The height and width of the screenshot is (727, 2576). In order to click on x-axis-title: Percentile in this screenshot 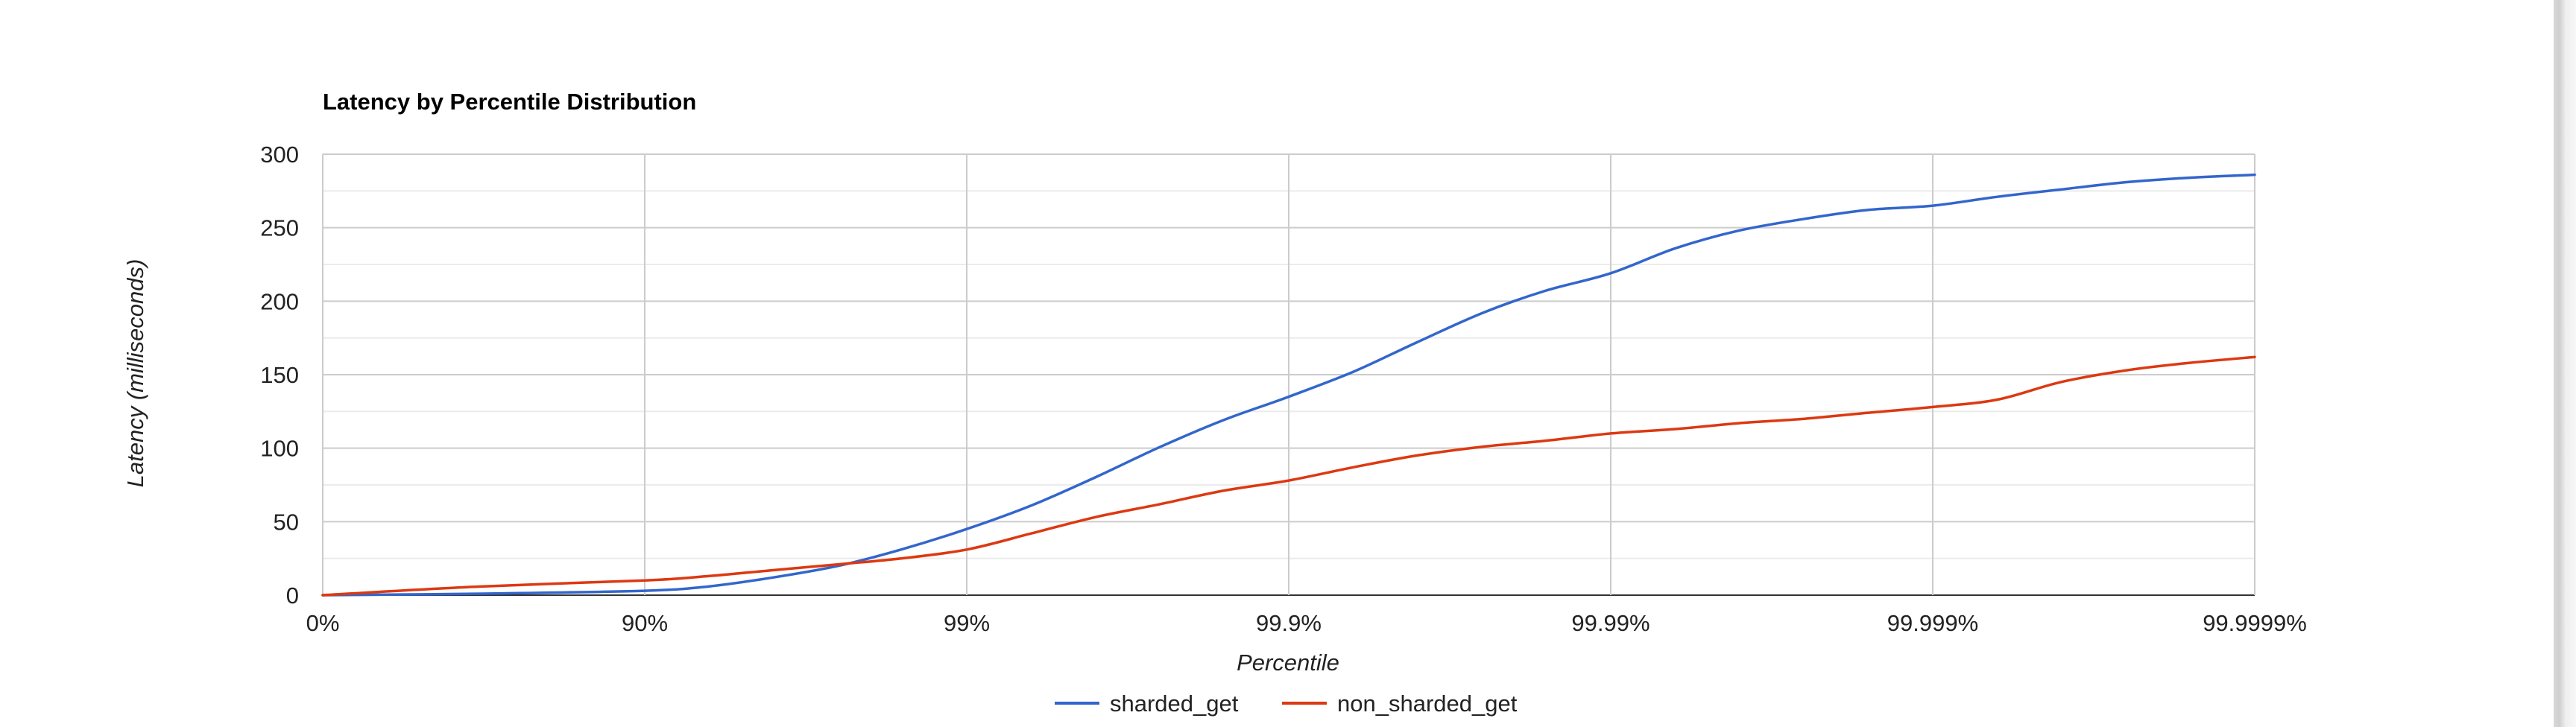, I will do `click(1288, 663)`.